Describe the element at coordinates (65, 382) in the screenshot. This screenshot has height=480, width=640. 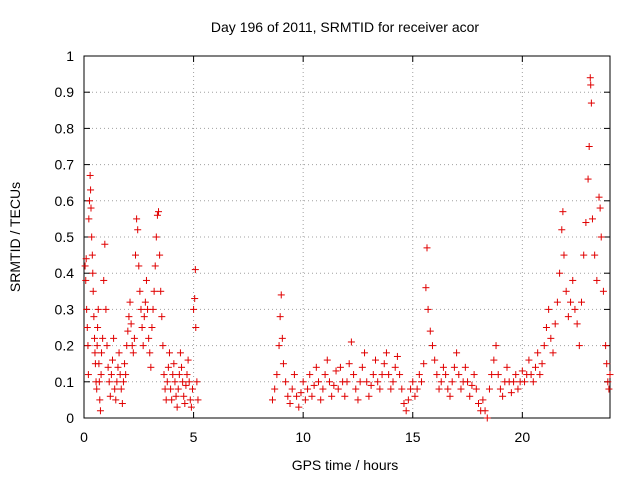
I see `y-tick-label: 0.1` at that location.